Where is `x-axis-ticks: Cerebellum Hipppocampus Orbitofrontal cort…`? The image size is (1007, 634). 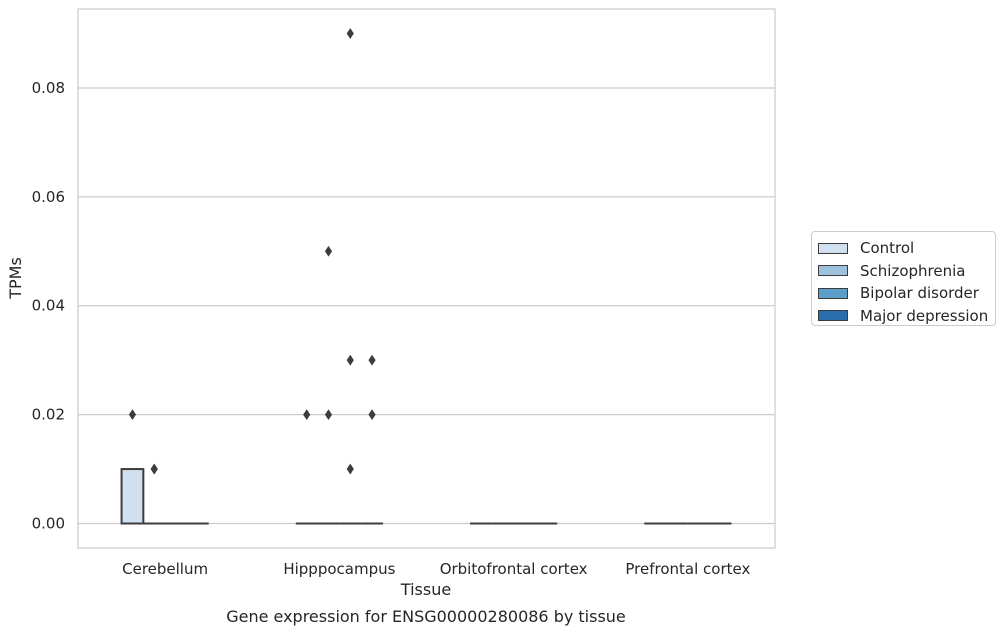
x-axis-ticks: Cerebellum Hipppocampus Orbitofrontal cort… is located at coordinates (436, 569).